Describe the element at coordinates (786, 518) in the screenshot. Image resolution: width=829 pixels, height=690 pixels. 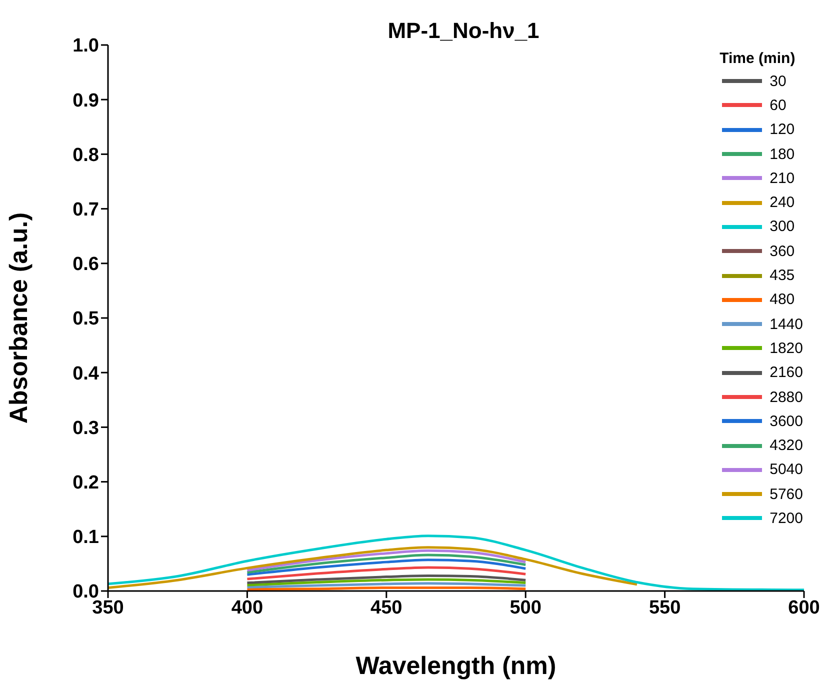
I see `legend-label: 7200` at that location.